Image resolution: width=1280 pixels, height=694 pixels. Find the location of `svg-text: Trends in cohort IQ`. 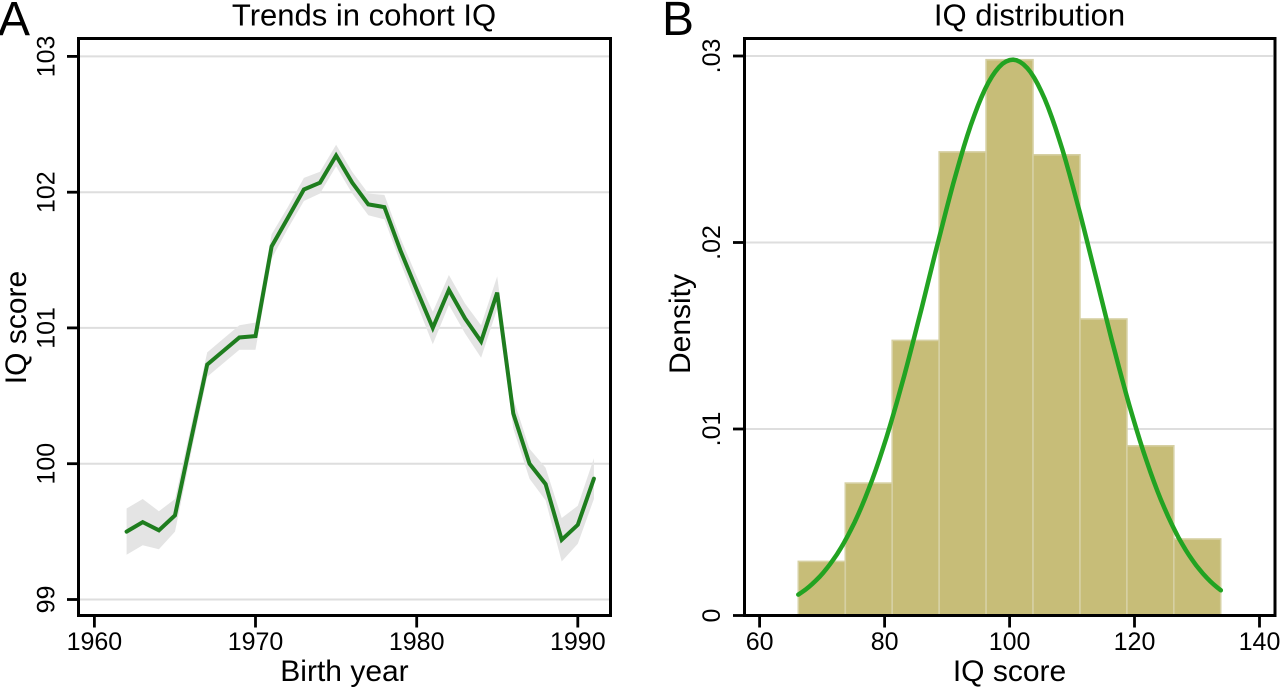

svg-text: Trends in cohort IQ is located at coordinates (364, 16).